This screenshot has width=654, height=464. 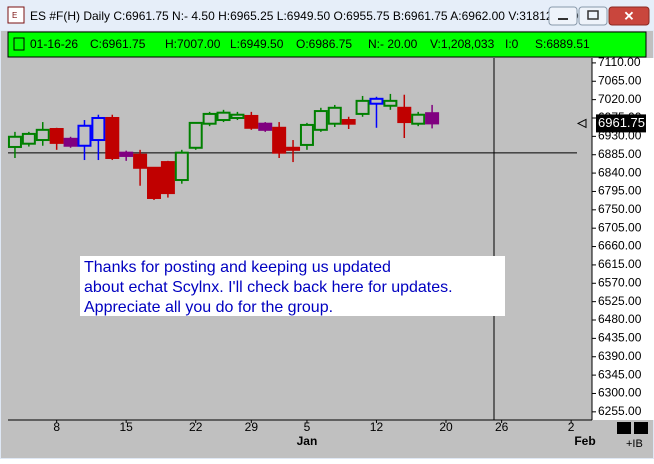 I want to click on maximize-icon, so click(x=593, y=15).